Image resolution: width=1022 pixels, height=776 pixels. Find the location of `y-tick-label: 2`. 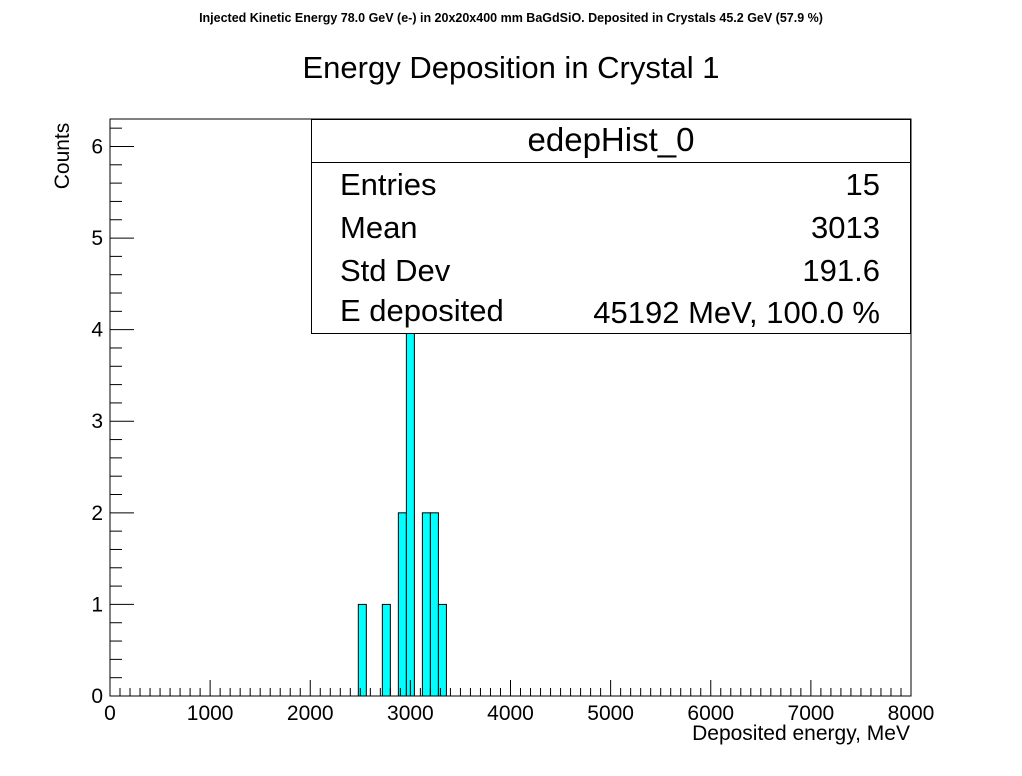

y-tick-label: 2 is located at coordinates (97, 513).